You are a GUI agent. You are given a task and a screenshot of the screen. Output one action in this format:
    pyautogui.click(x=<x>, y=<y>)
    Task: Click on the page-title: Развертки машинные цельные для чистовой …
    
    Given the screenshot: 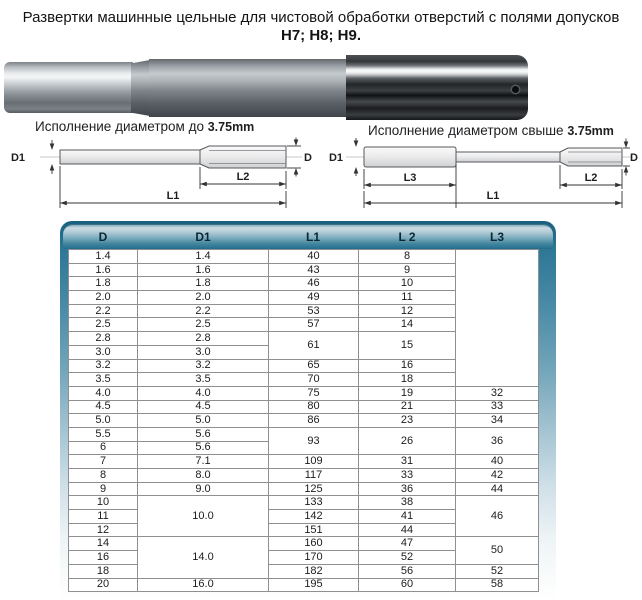 What is the action you would take?
    pyautogui.click(x=321, y=17)
    